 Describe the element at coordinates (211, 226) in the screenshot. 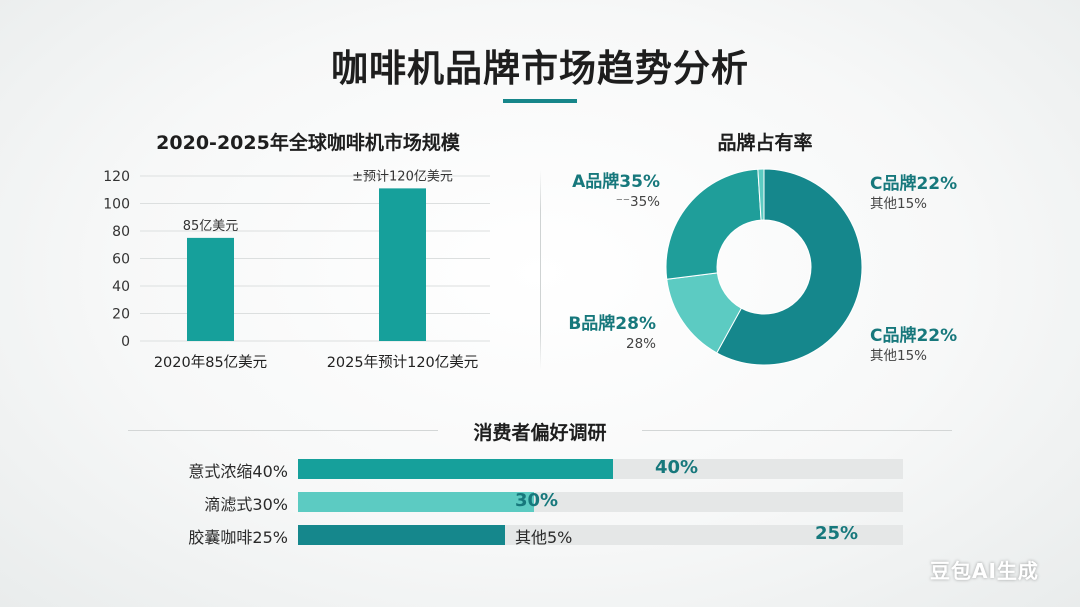

I see `bar-data-label: 85亿美元` at that location.